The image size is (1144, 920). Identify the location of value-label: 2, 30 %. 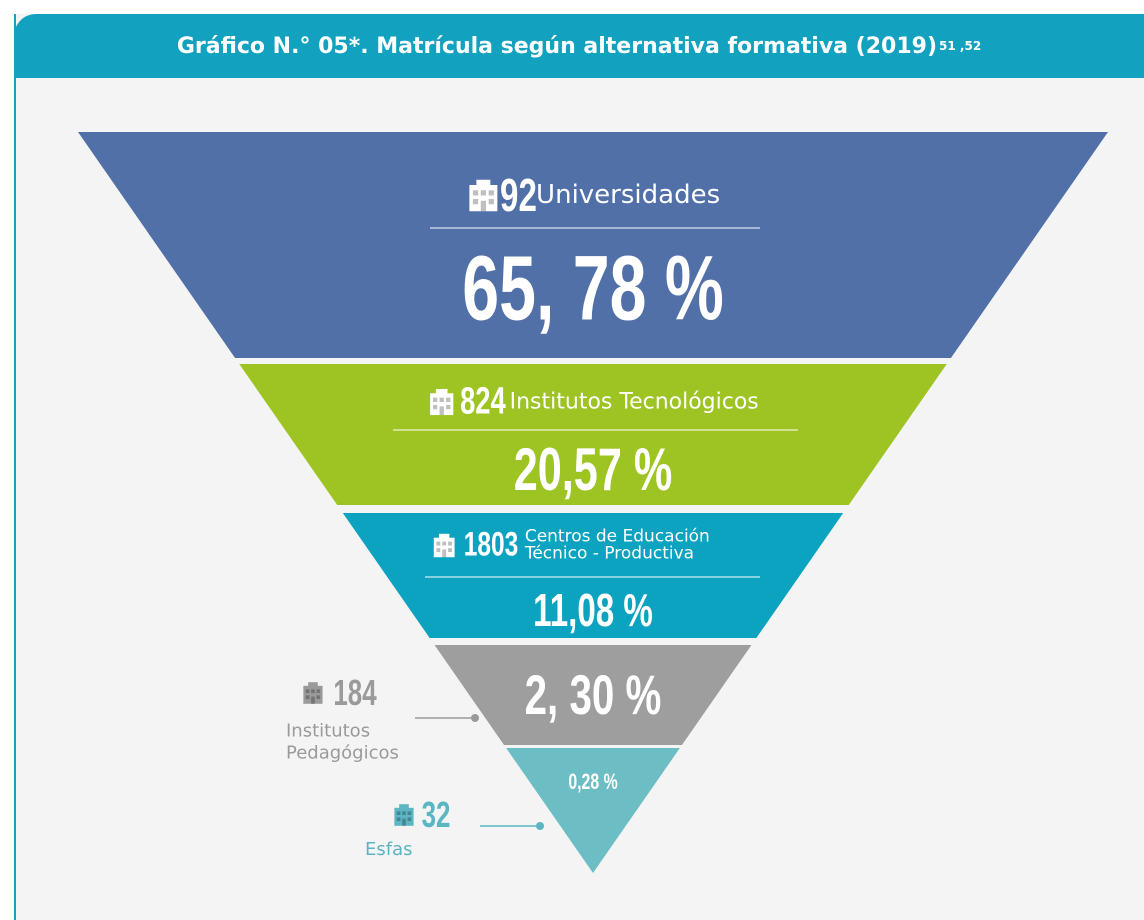
(593, 695).